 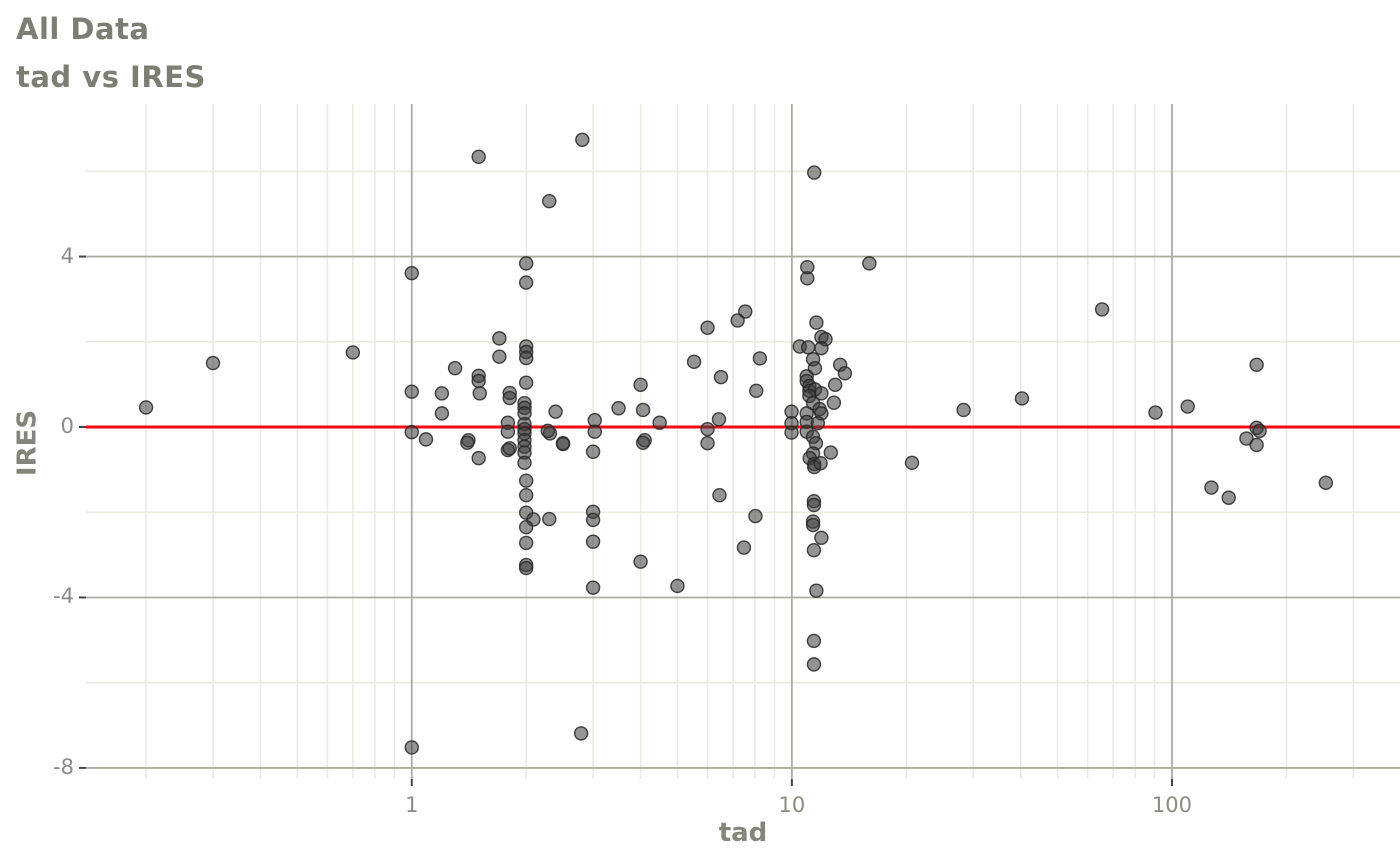 What do you see at coordinates (83, 29) in the screenshot?
I see `chart-title: All Data` at bounding box center [83, 29].